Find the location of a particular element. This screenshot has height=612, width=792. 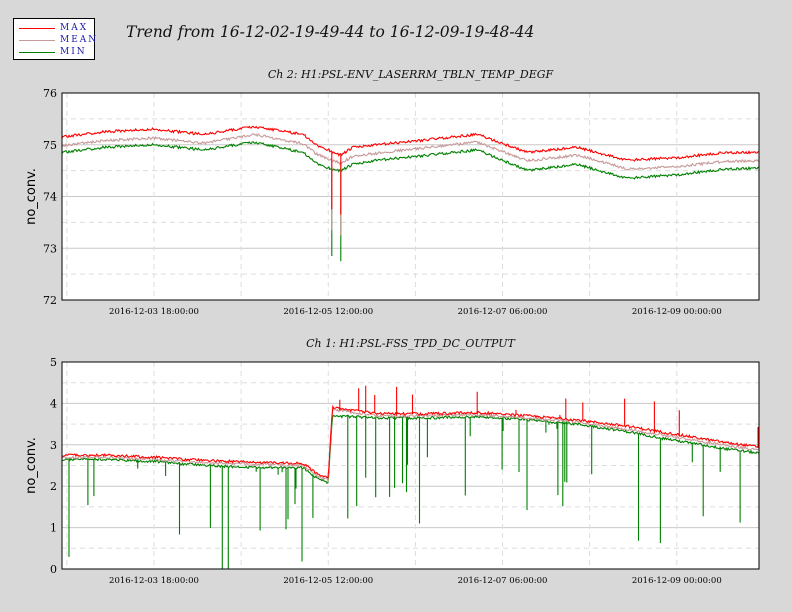

legend-label-min: MIN is located at coordinates (73, 52).